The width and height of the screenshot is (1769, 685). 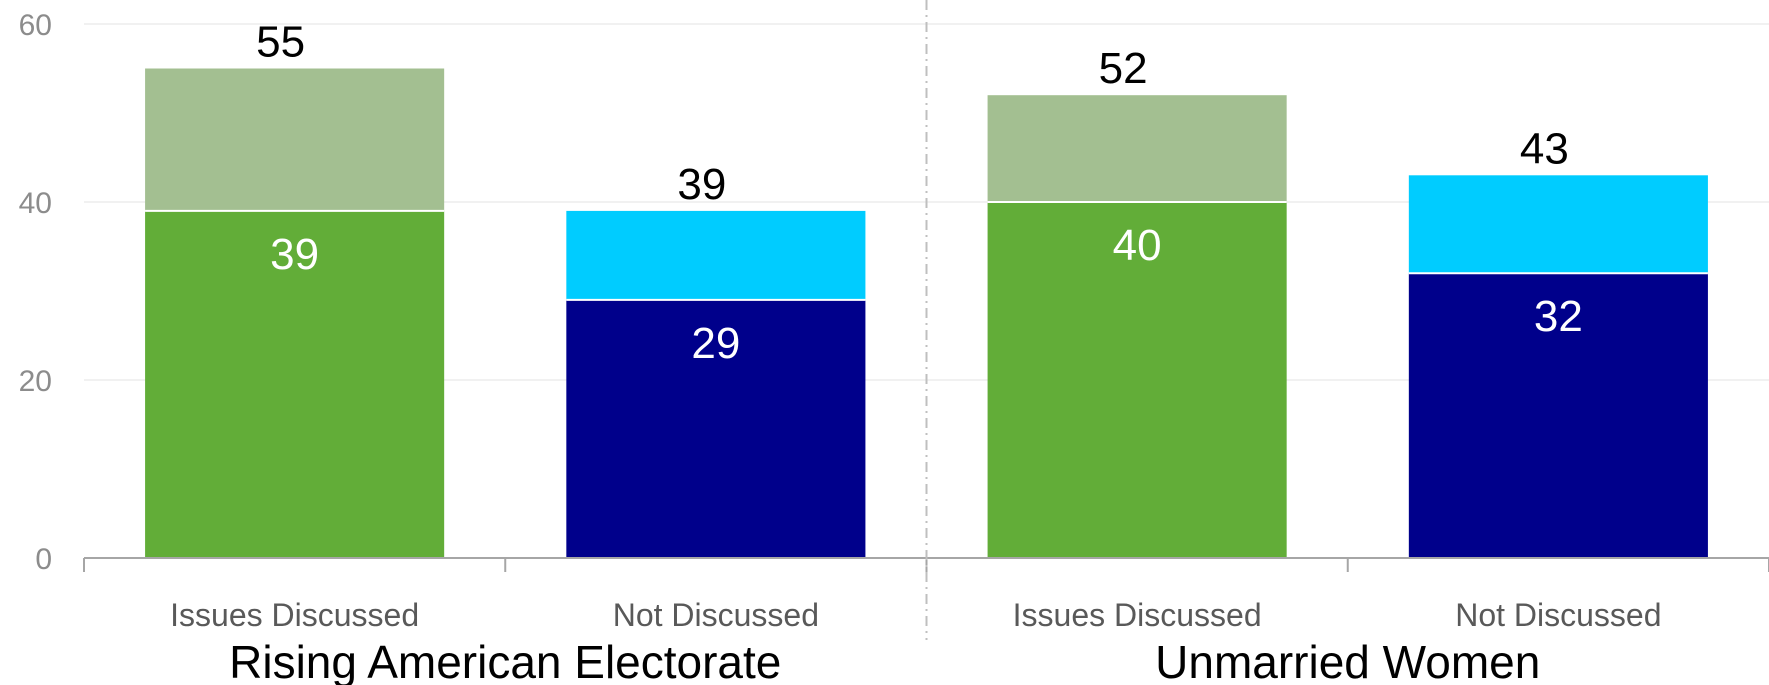 What do you see at coordinates (1137, 245) in the screenshot?
I see `base-value-label: 40` at bounding box center [1137, 245].